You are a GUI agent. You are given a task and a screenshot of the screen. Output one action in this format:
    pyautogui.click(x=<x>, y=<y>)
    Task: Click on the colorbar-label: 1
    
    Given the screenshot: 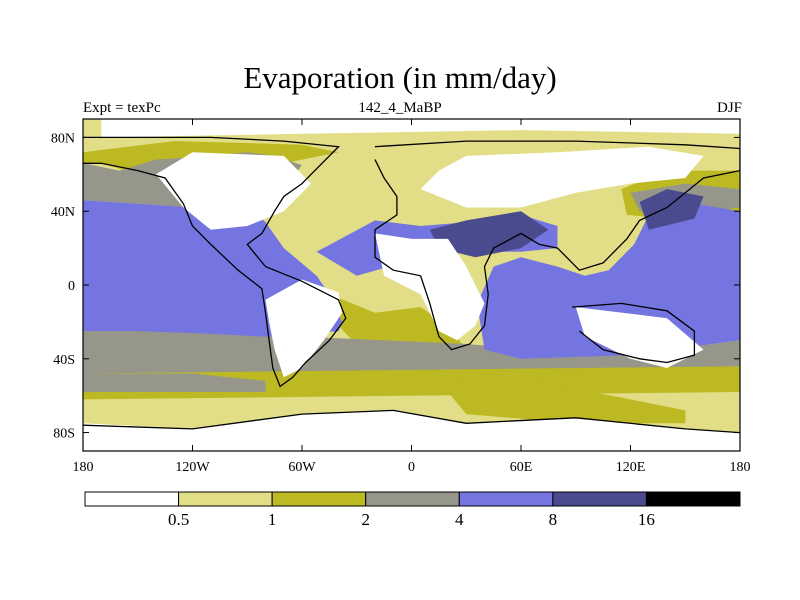 What is the action you would take?
    pyautogui.click(x=272, y=519)
    